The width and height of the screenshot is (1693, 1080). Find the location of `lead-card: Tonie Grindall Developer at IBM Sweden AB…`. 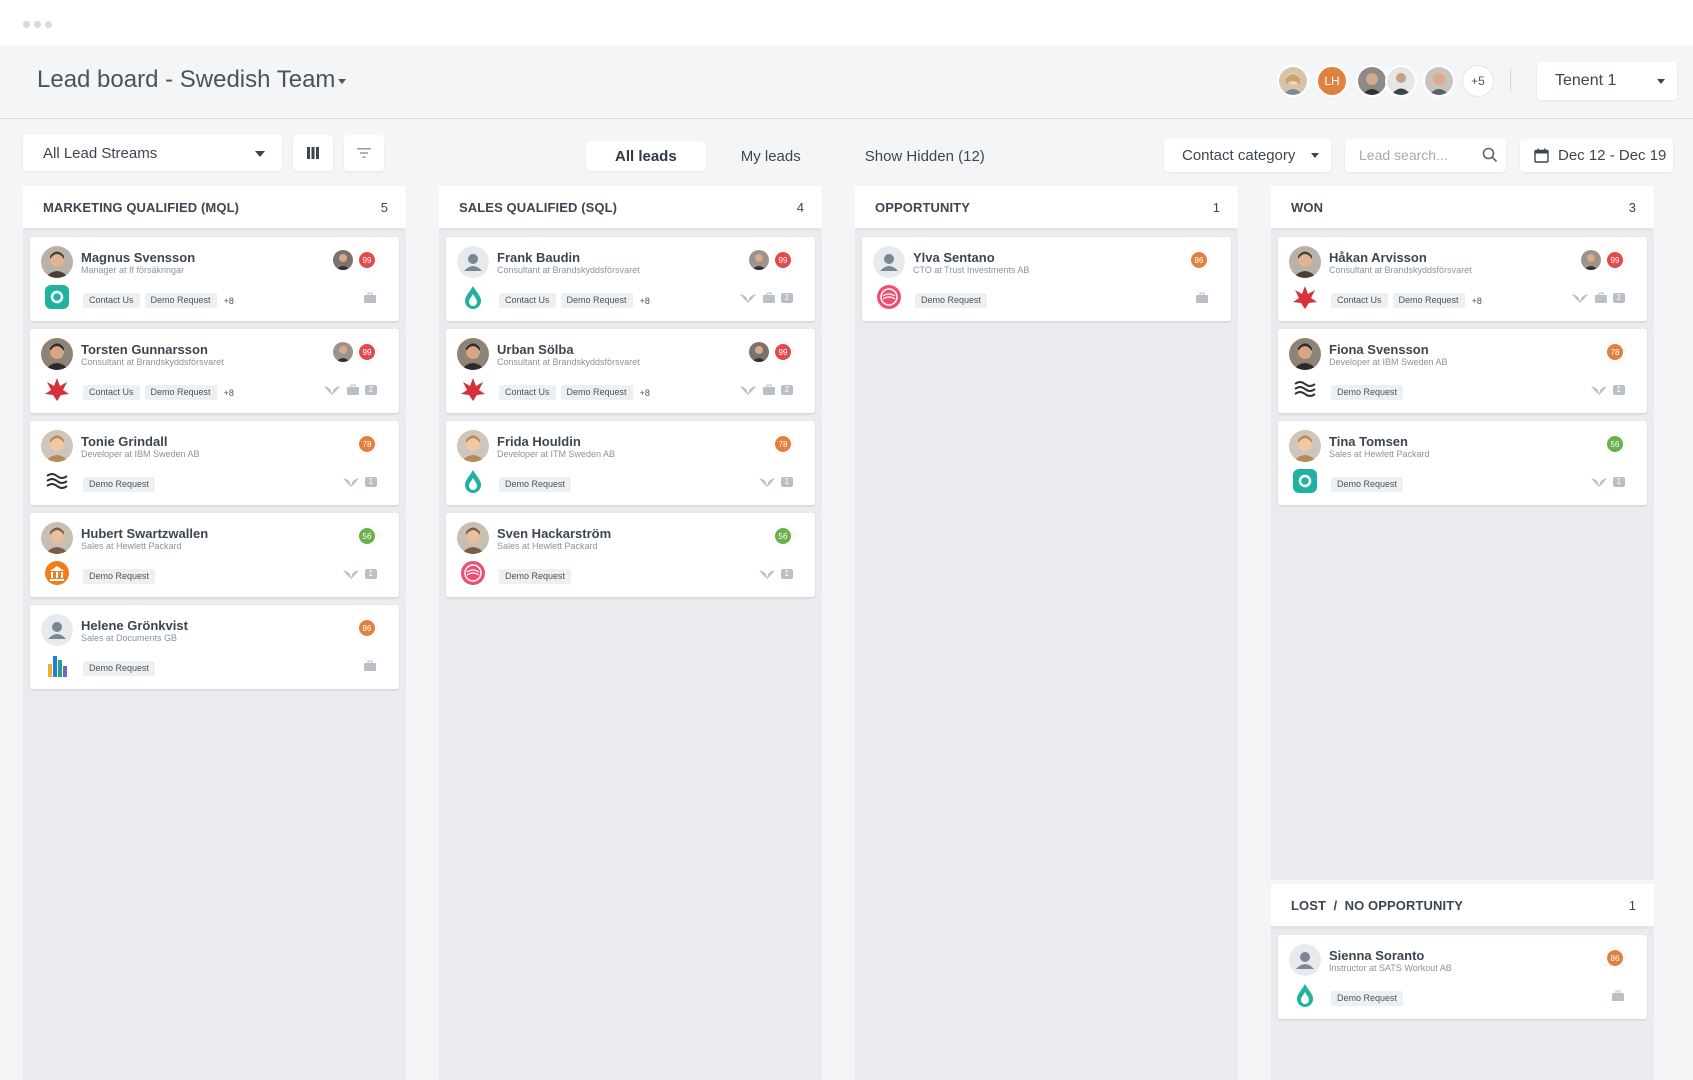

lead-card: Tonie Grindall Developer at IBM Sweden AB… is located at coordinates (214, 463).